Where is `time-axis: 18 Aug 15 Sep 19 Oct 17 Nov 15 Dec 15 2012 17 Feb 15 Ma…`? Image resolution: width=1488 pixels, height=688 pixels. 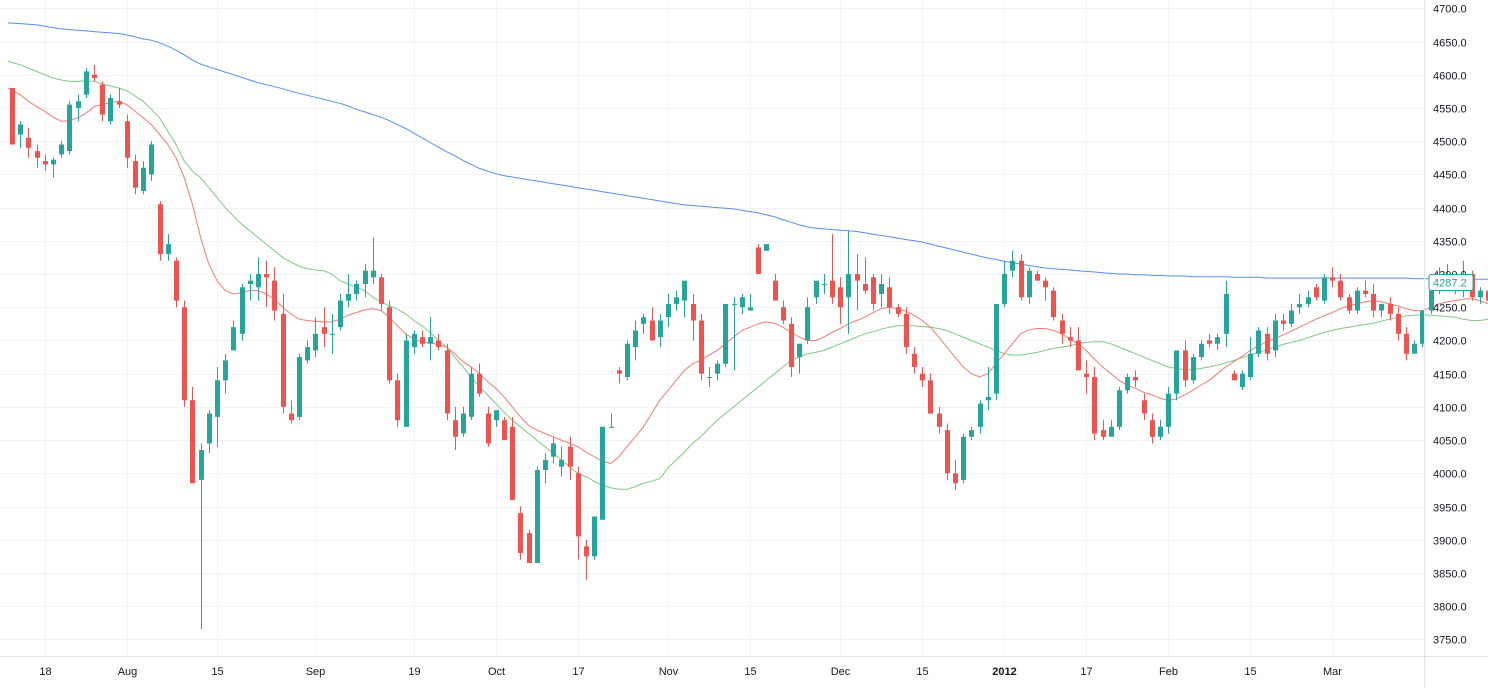 time-axis: 18 Aug 15 Sep 19 Oct 17 Nov 15 Dec 15 2012 17 Feb 15 Ma… is located at coordinates (690, 672).